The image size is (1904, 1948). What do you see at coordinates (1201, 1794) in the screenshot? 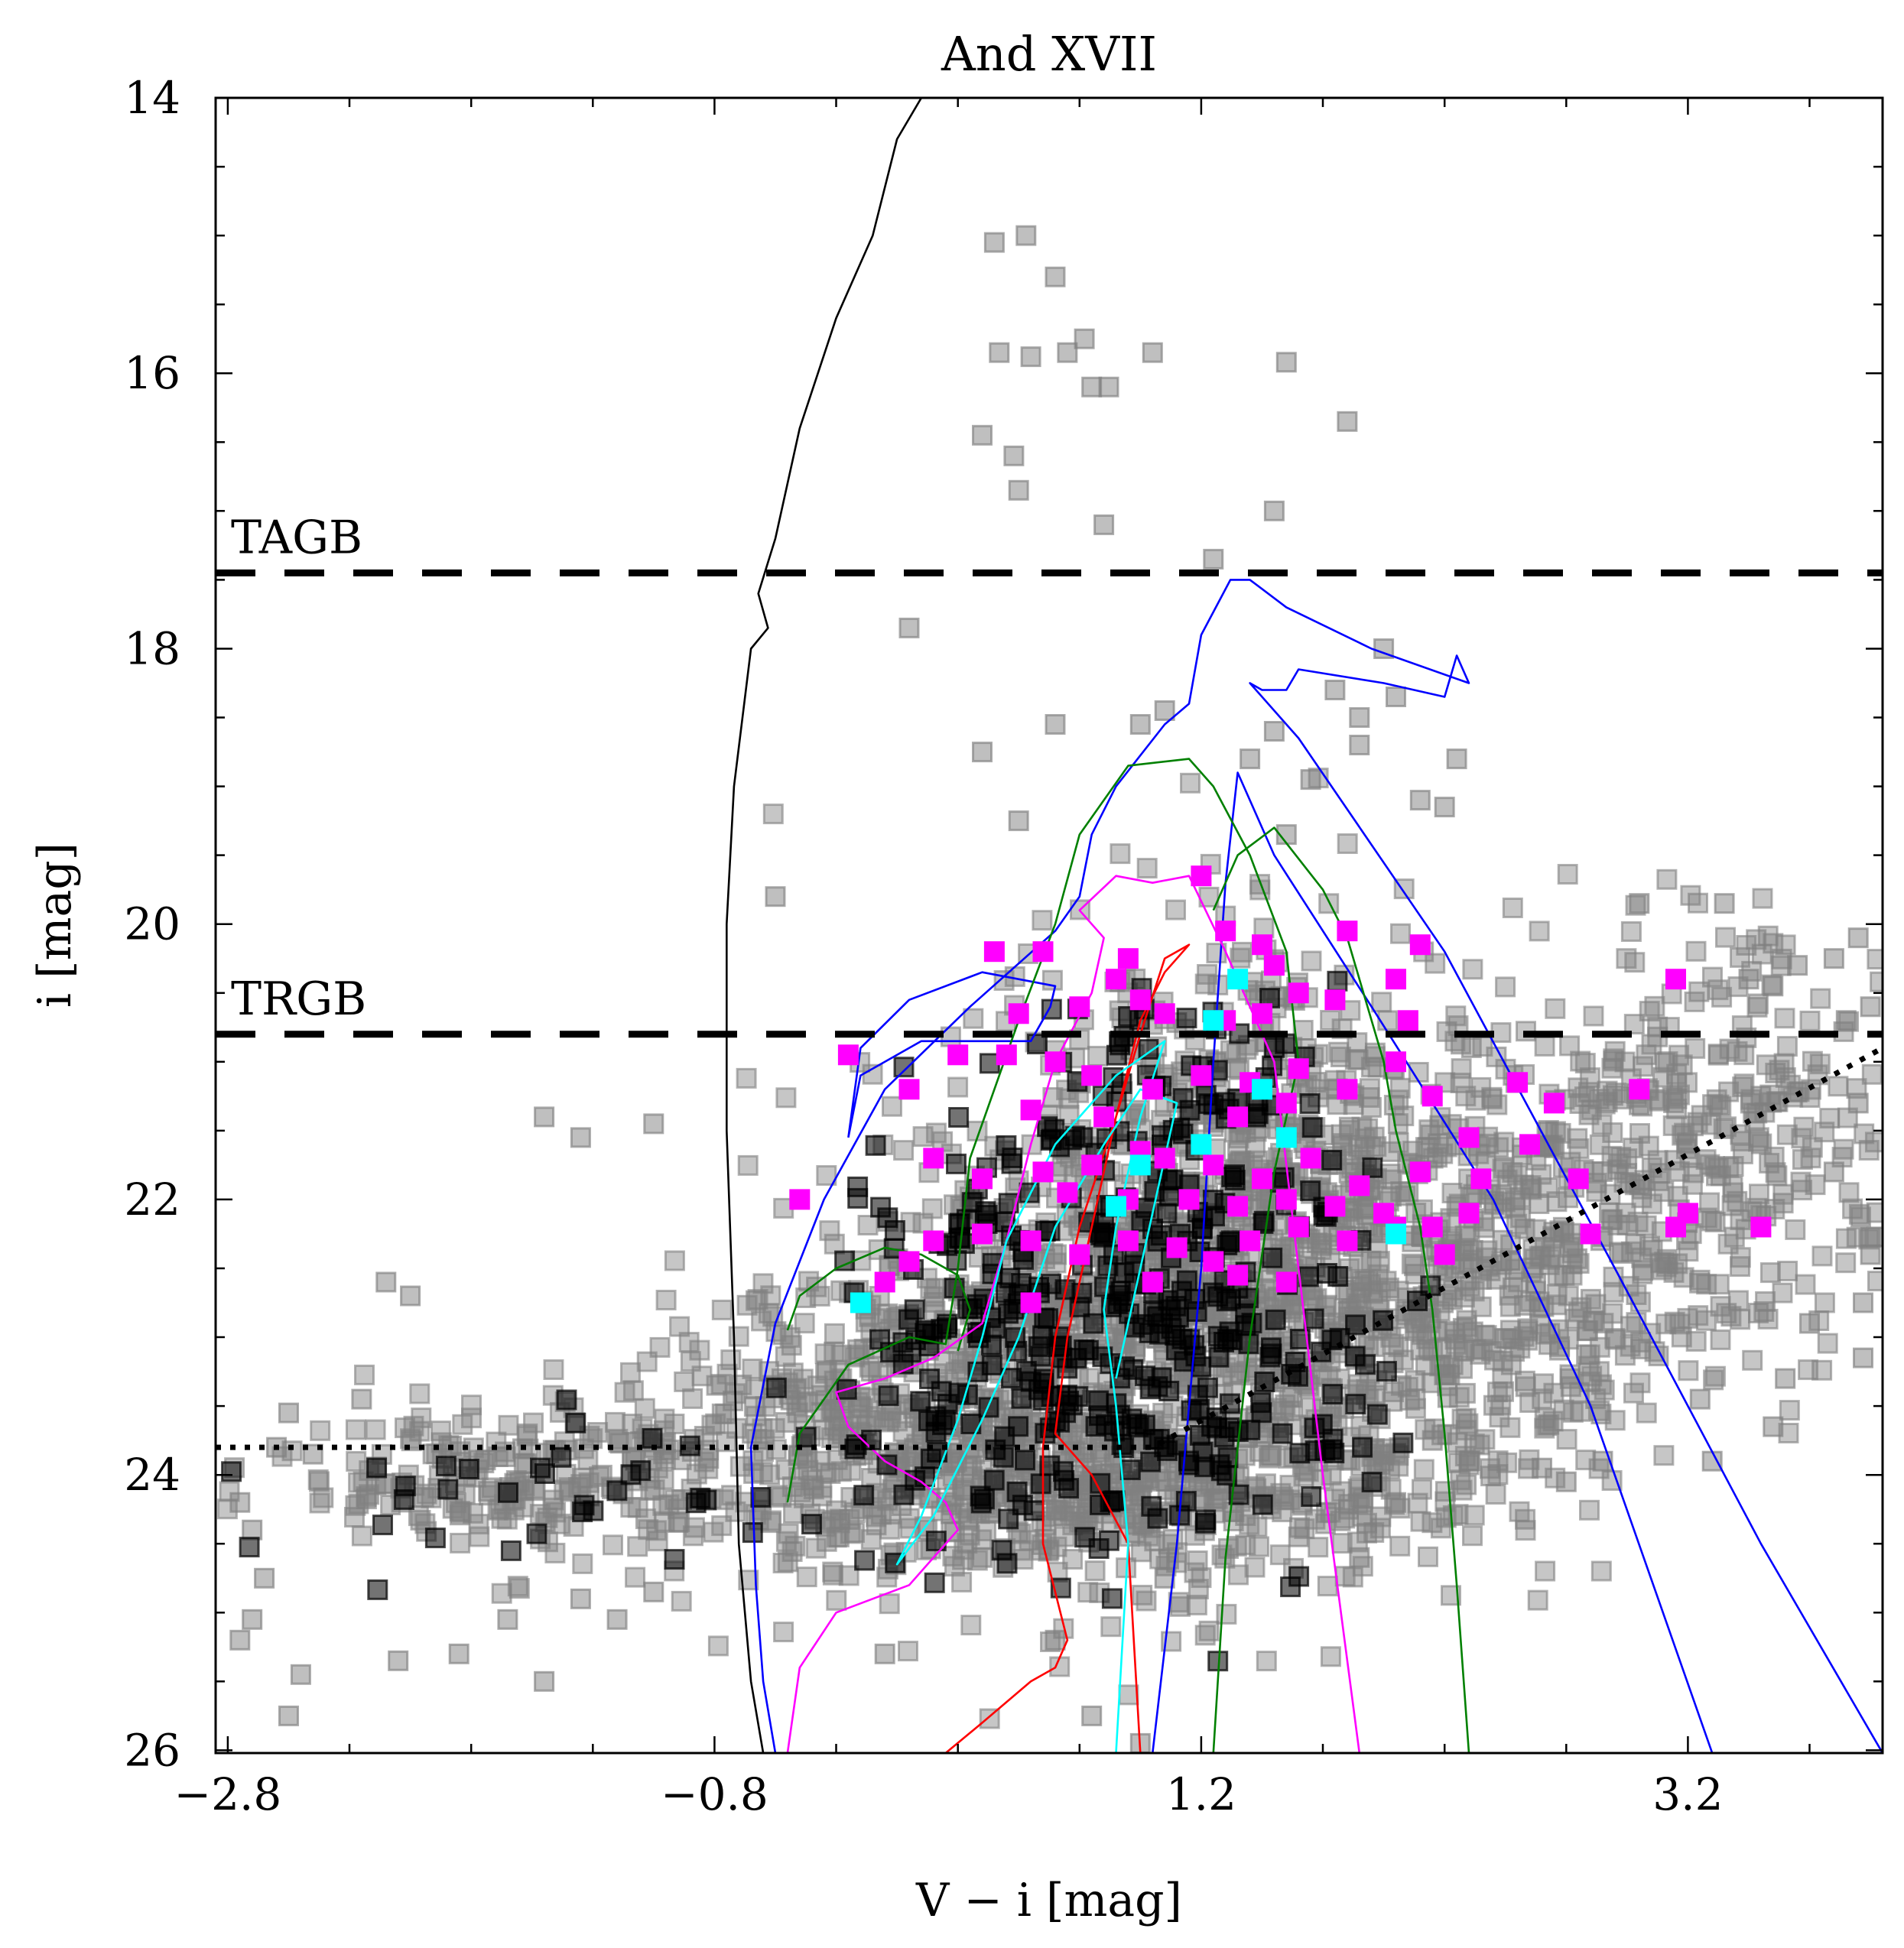
I see `x-tick-label: 1.2` at bounding box center [1201, 1794].